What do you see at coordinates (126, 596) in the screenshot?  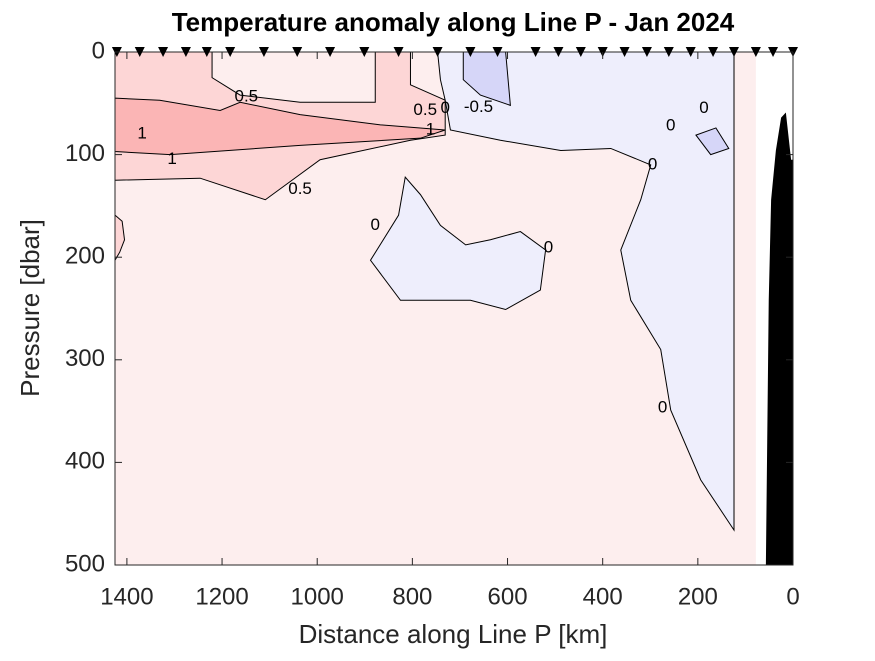 I see `x-tick-label: 1400` at bounding box center [126, 596].